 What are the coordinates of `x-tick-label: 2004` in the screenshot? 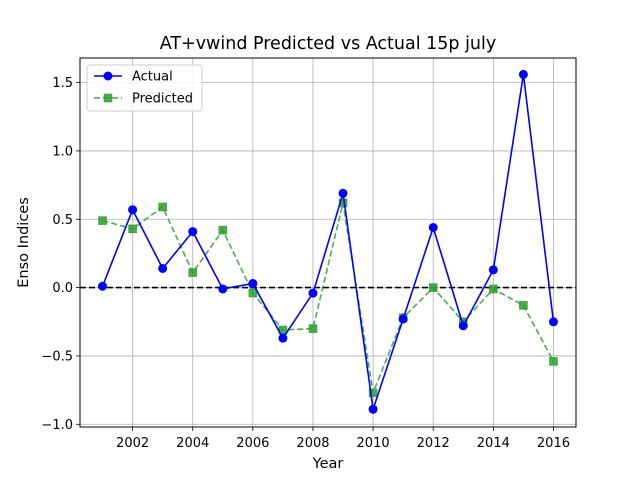 It's located at (192, 443).